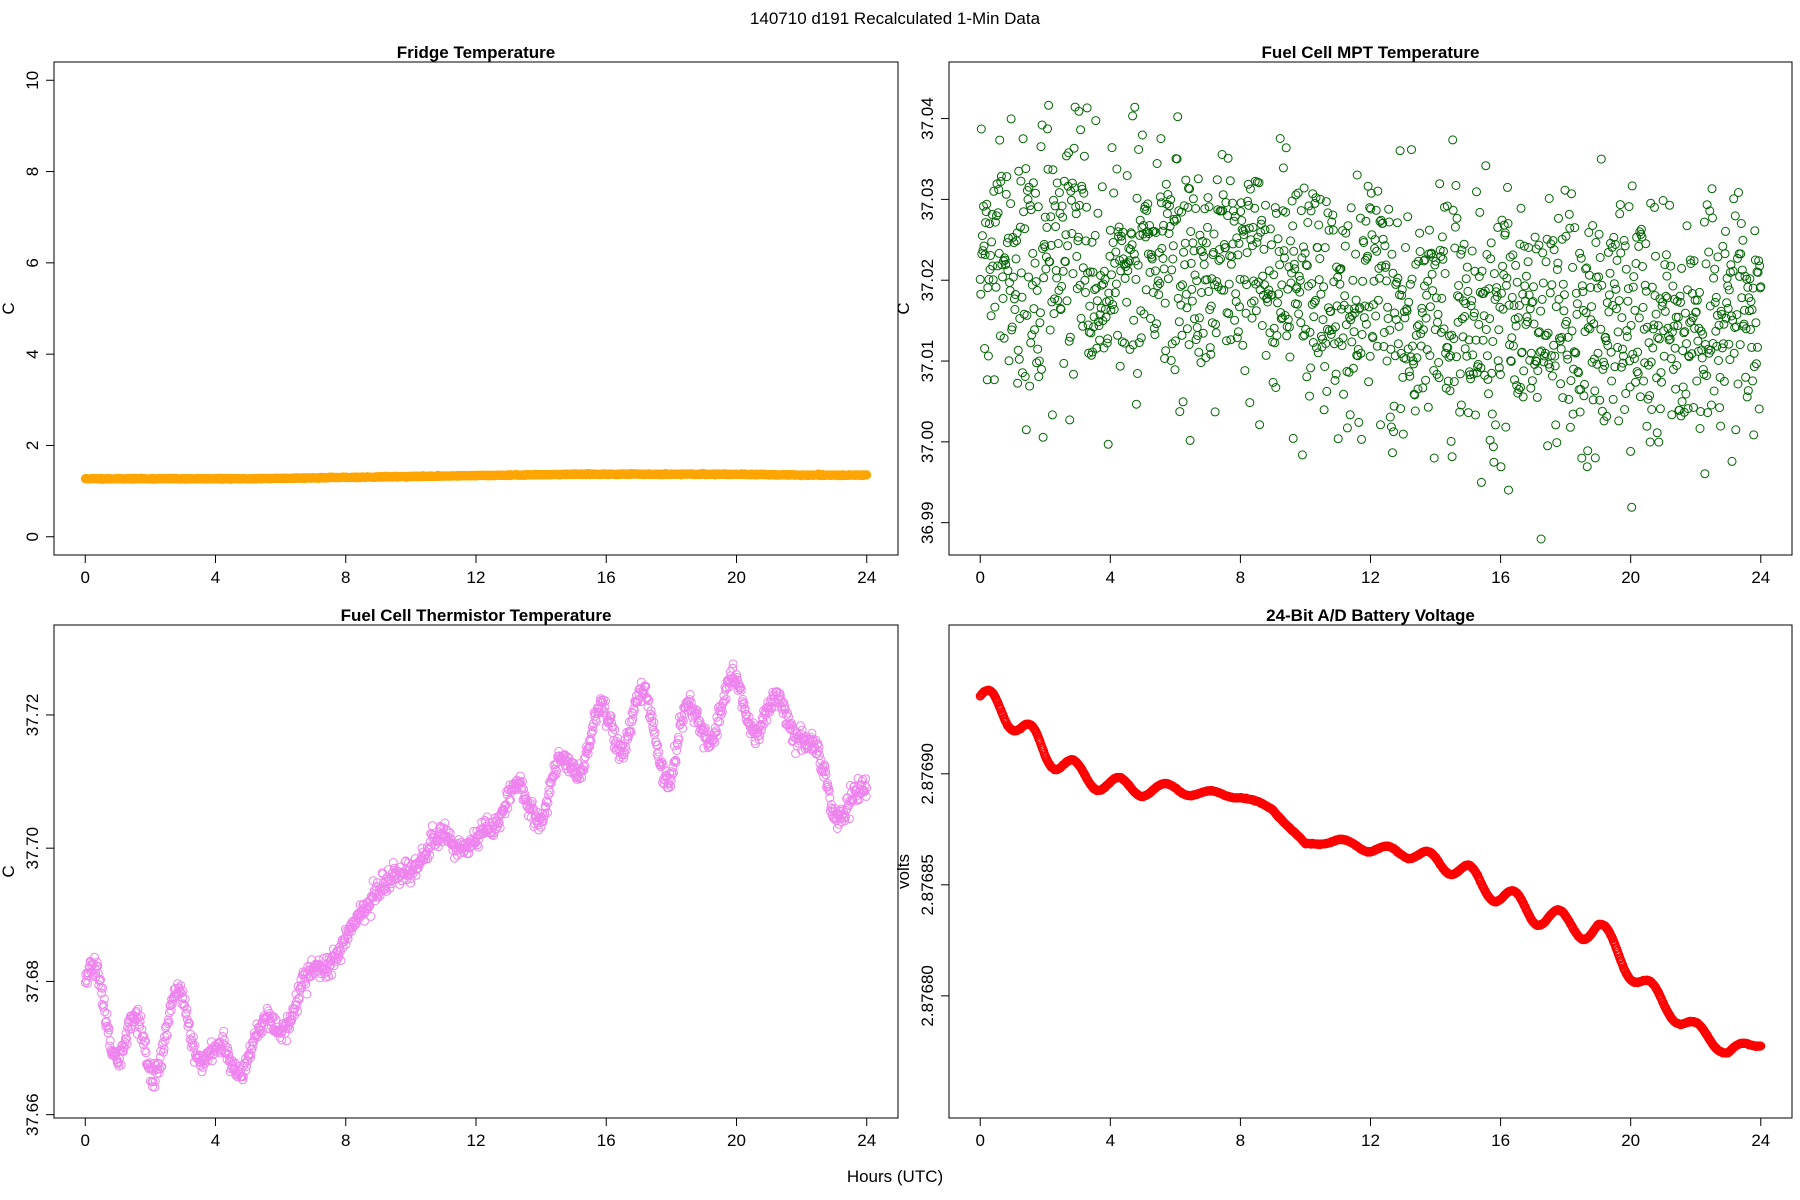  Describe the element at coordinates (927, 199) in the screenshot. I see `y-tick-label: 37.03` at that location.